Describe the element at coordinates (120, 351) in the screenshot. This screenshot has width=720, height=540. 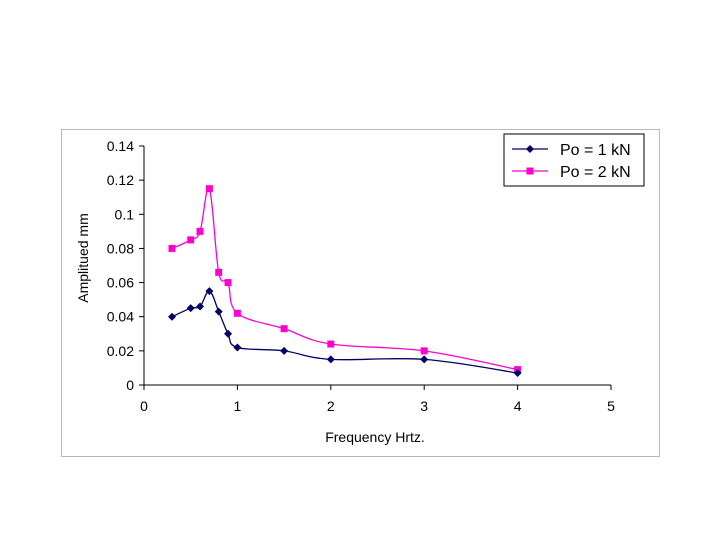
I see `y-tick-label: 0.02` at that location.